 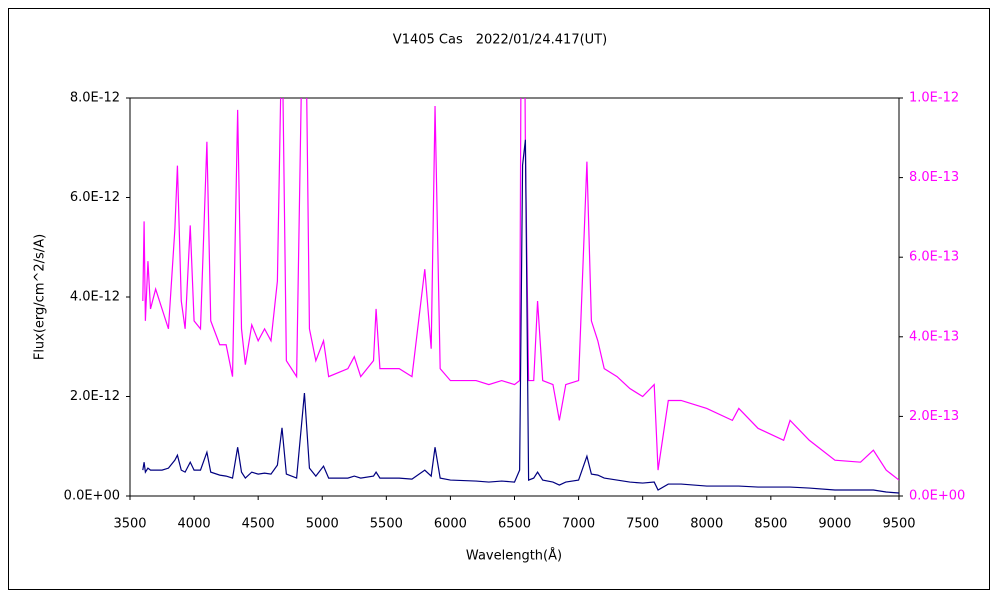 What do you see at coordinates (934, 257) in the screenshot?
I see `y2-tick-label: 6.0E-13` at bounding box center [934, 257].